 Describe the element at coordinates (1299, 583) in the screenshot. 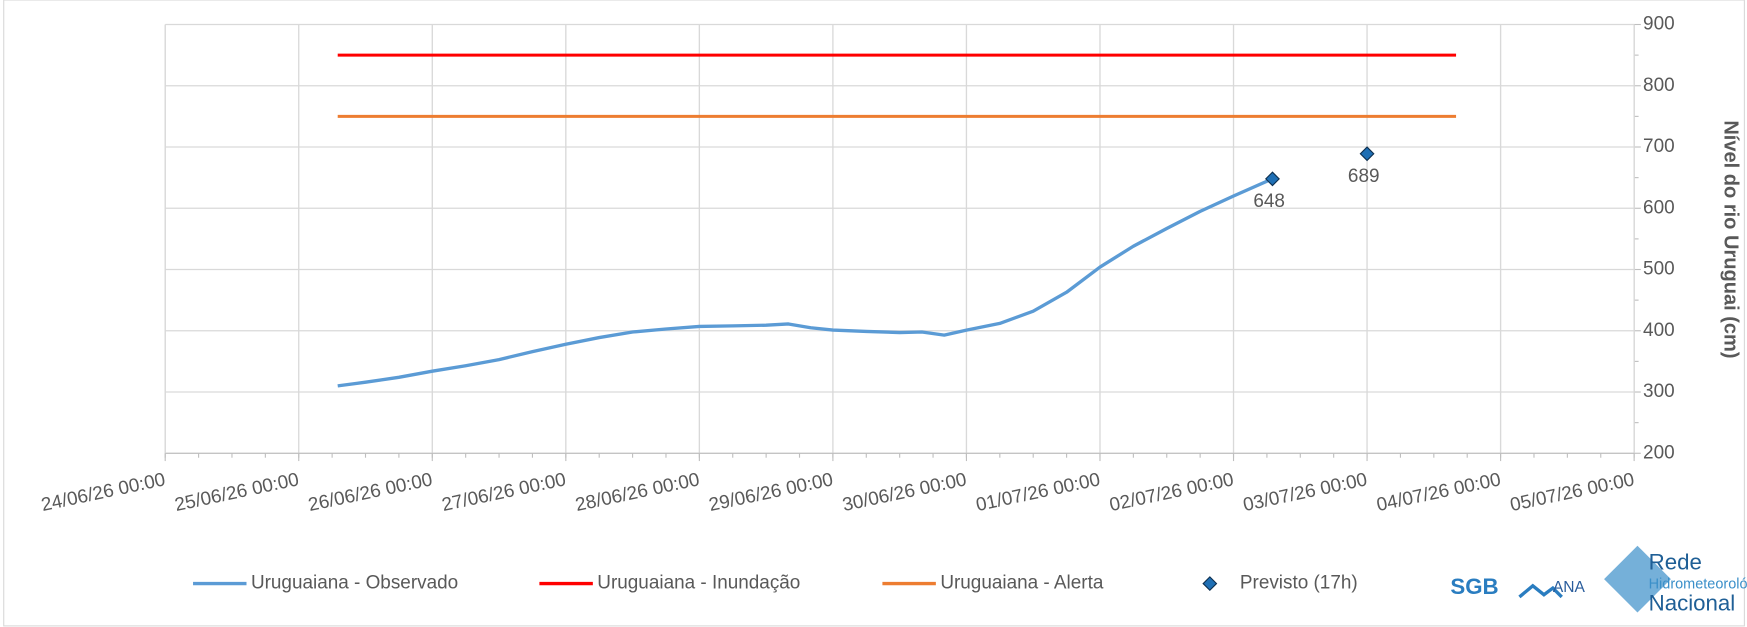

I see `legend-label: Previsto (17h)` at that location.